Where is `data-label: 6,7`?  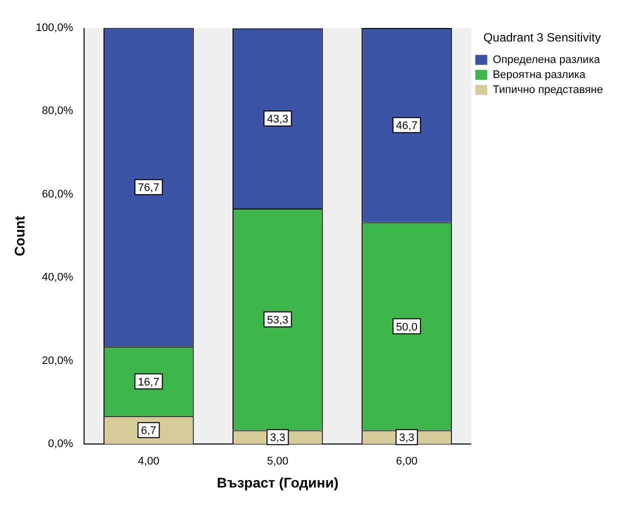 data-label: 6,7 is located at coordinates (148, 431).